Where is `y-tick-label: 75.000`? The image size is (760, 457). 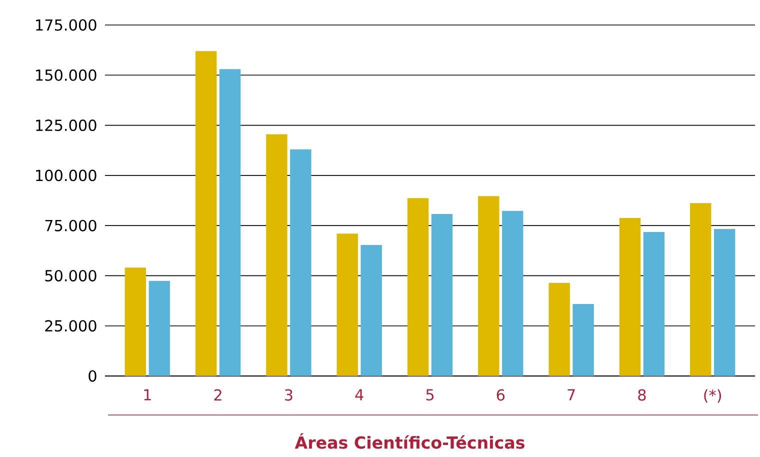
y-tick-label: 75.000 is located at coordinates (70, 226).